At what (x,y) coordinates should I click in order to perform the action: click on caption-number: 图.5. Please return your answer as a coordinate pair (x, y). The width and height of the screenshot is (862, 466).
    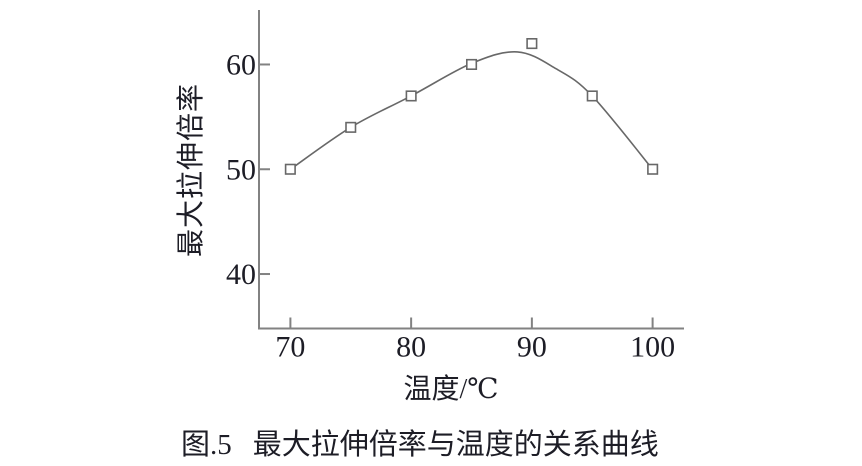
    Looking at the image, I should click on (206, 445).